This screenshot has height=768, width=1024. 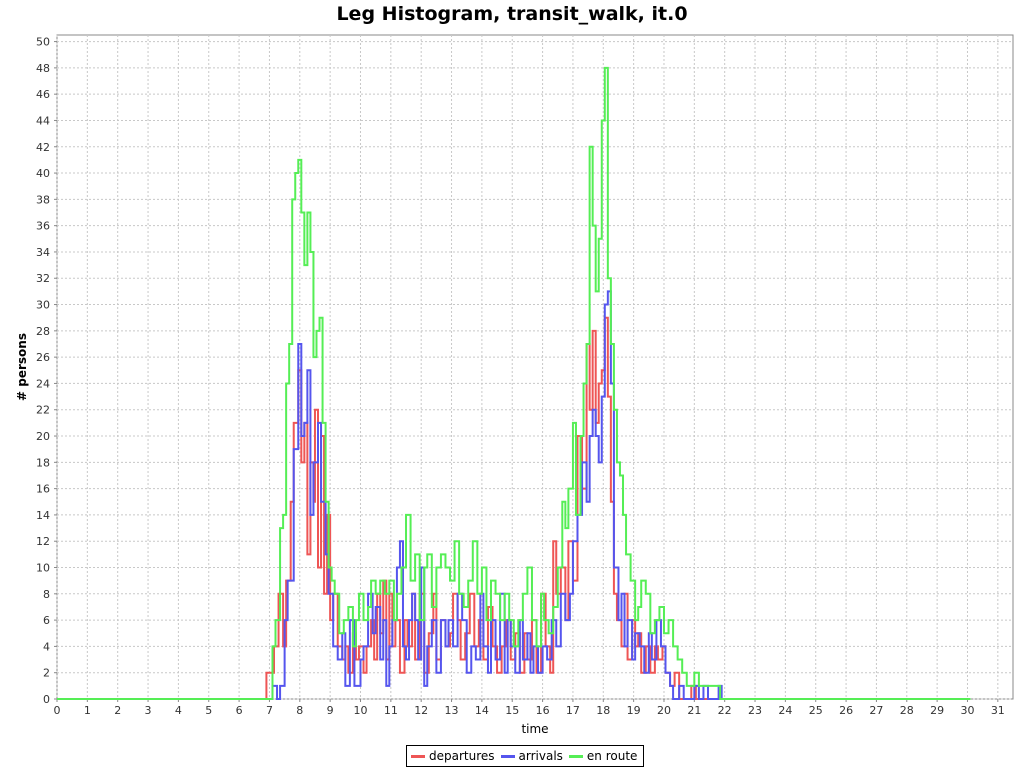 What do you see at coordinates (507, 756) in the screenshot?
I see `legend-swatch-arrivals` at bounding box center [507, 756].